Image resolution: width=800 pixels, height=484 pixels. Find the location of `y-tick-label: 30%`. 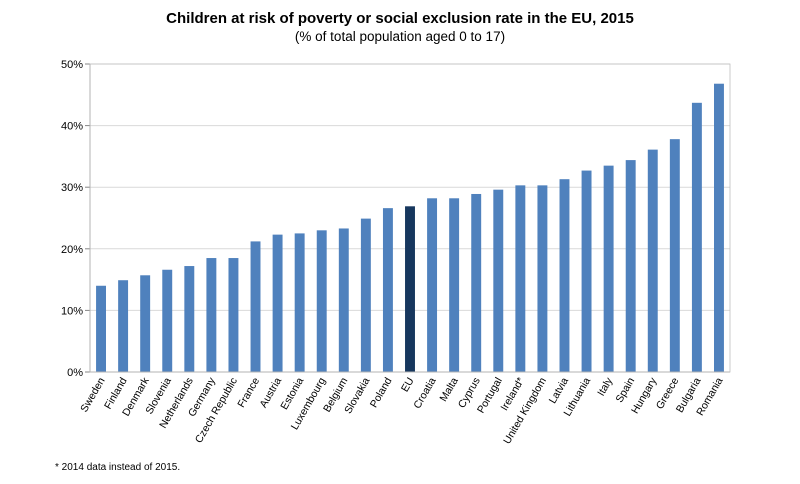

y-tick-label: 30% is located at coordinates (72, 188).